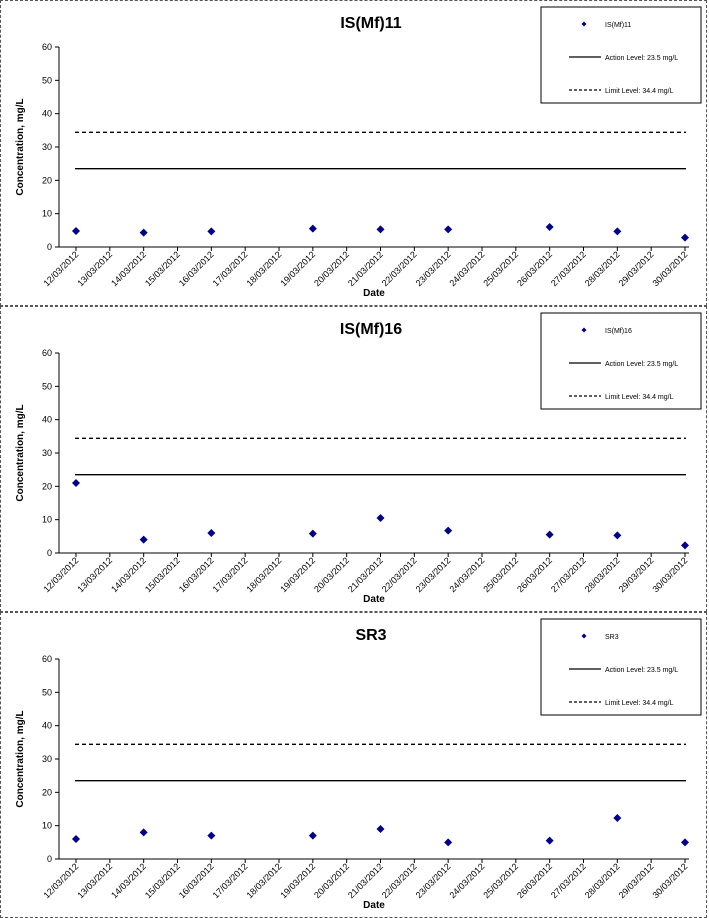  Describe the element at coordinates (94, 268) in the screenshot. I see `x-tick-label: 13/03/2012` at that location.